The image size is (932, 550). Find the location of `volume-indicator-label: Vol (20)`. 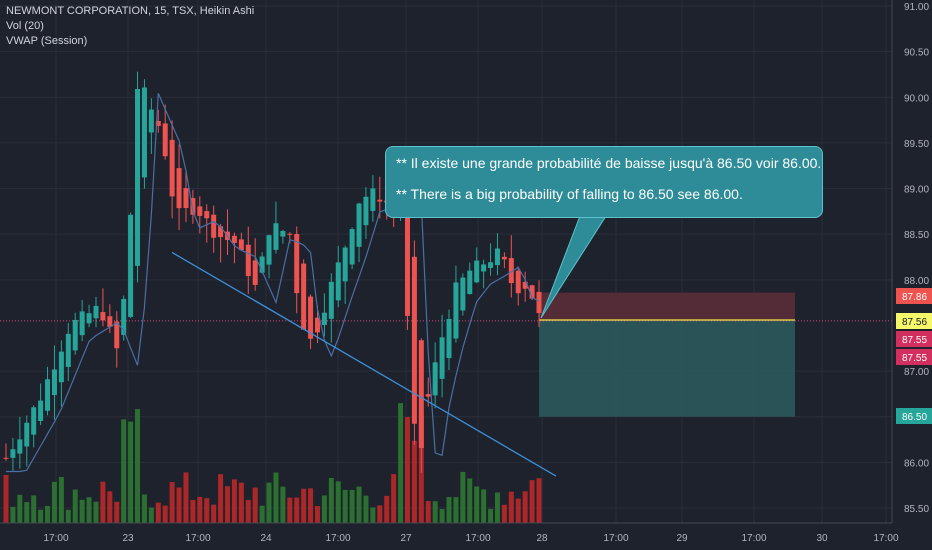

volume-indicator-label: Vol (20) is located at coordinates (25, 26).